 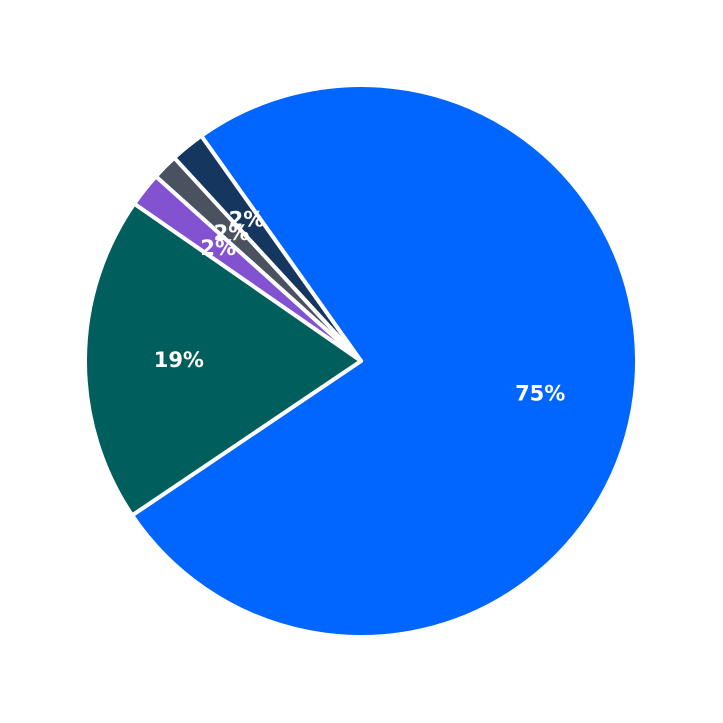 What do you see at coordinates (179, 360) in the screenshot?
I see `pie-slice-label-4: 19%` at bounding box center [179, 360].